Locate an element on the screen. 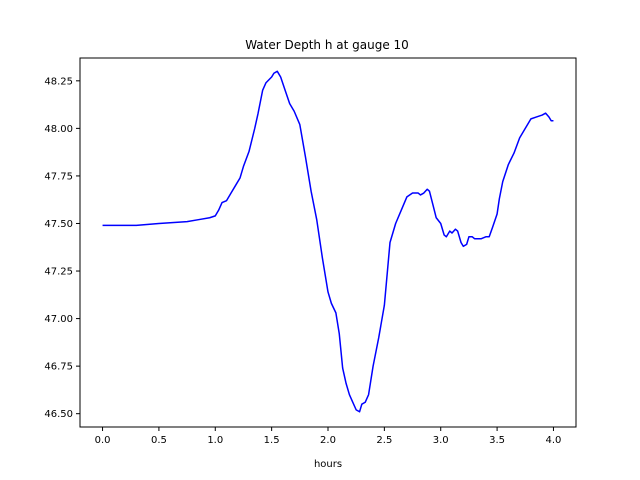 This screenshot has width=640, height=480. y-tick-label: 46.50 is located at coordinates (58, 414).